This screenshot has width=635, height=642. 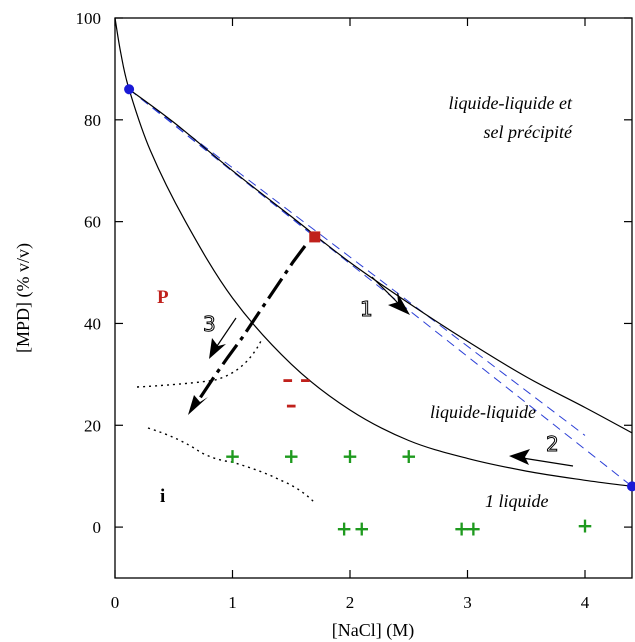 What do you see at coordinates (209, 324) in the screenshot?
I see `arrow-3-label: 3` at bounding box center [209, 324].